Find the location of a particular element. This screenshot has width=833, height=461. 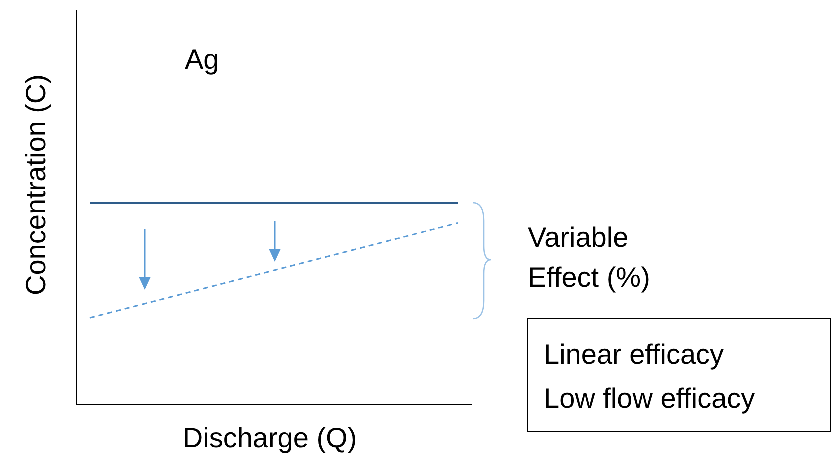

text: Low flow efficacy is located at coordinates (650, 399).